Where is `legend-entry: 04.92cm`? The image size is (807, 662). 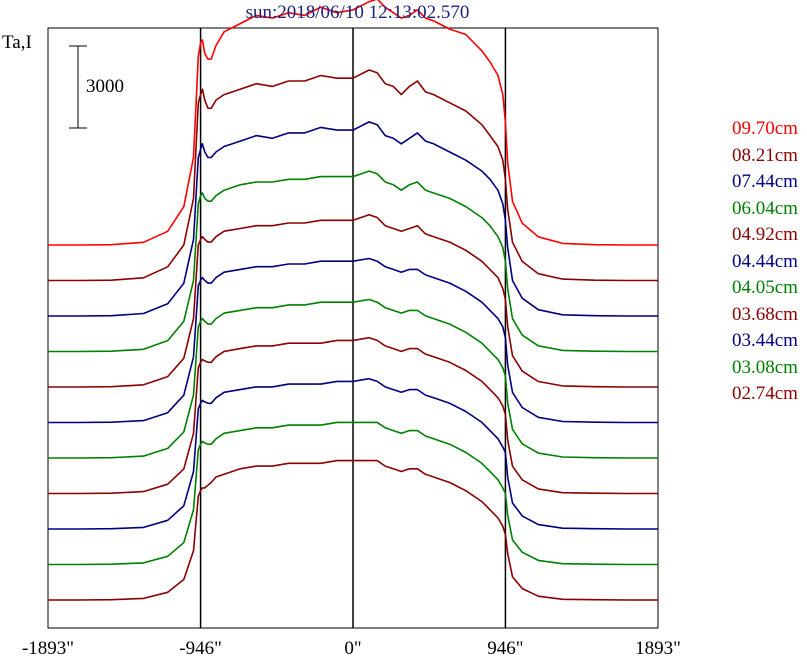 legend-entry: 04.92cm is located at coordinates (765, 234).